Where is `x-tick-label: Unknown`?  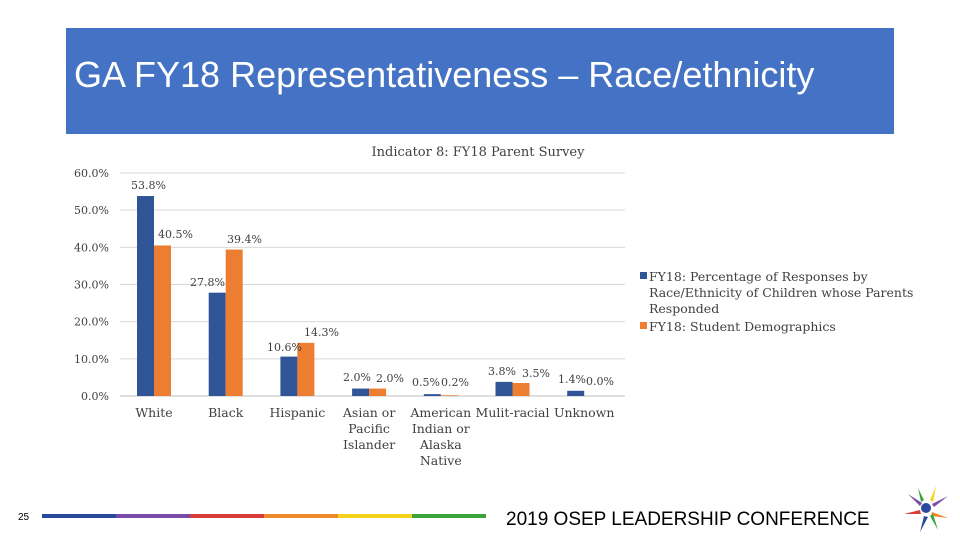 x-tick-label: Unknown is located at coordinates (584, 412).